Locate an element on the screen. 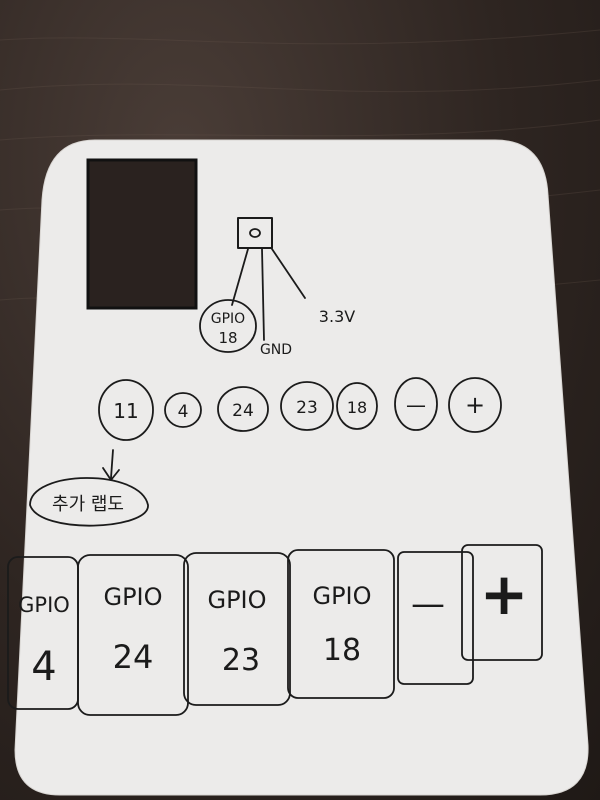  tile-gpio23-line1: GPIO is located at coordinates (236, 600).